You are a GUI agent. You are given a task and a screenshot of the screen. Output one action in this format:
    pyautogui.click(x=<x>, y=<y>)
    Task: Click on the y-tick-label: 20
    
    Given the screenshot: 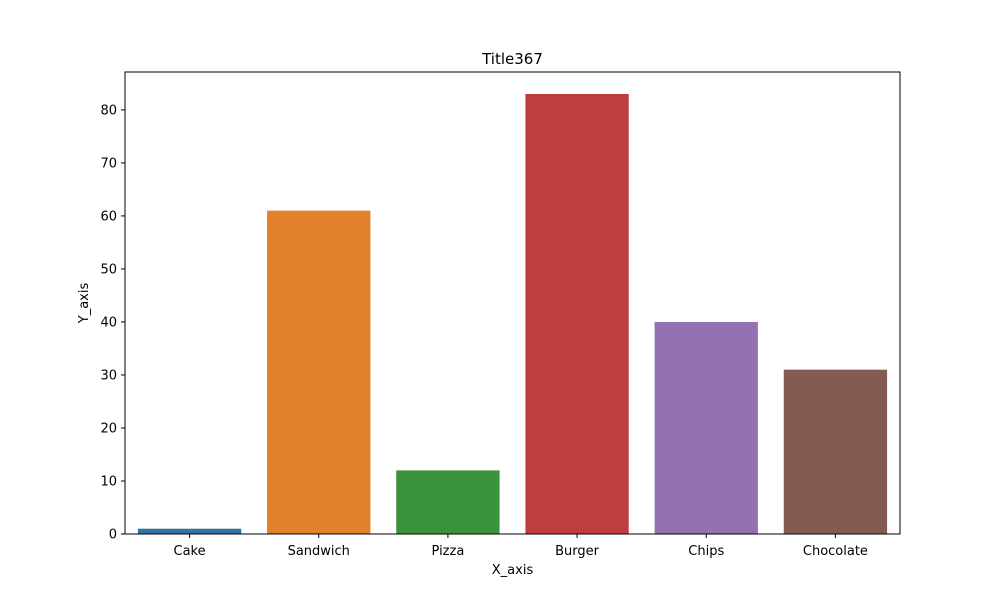 What is the action you would take?
    pyautogui.click(x=108, y=428)
    